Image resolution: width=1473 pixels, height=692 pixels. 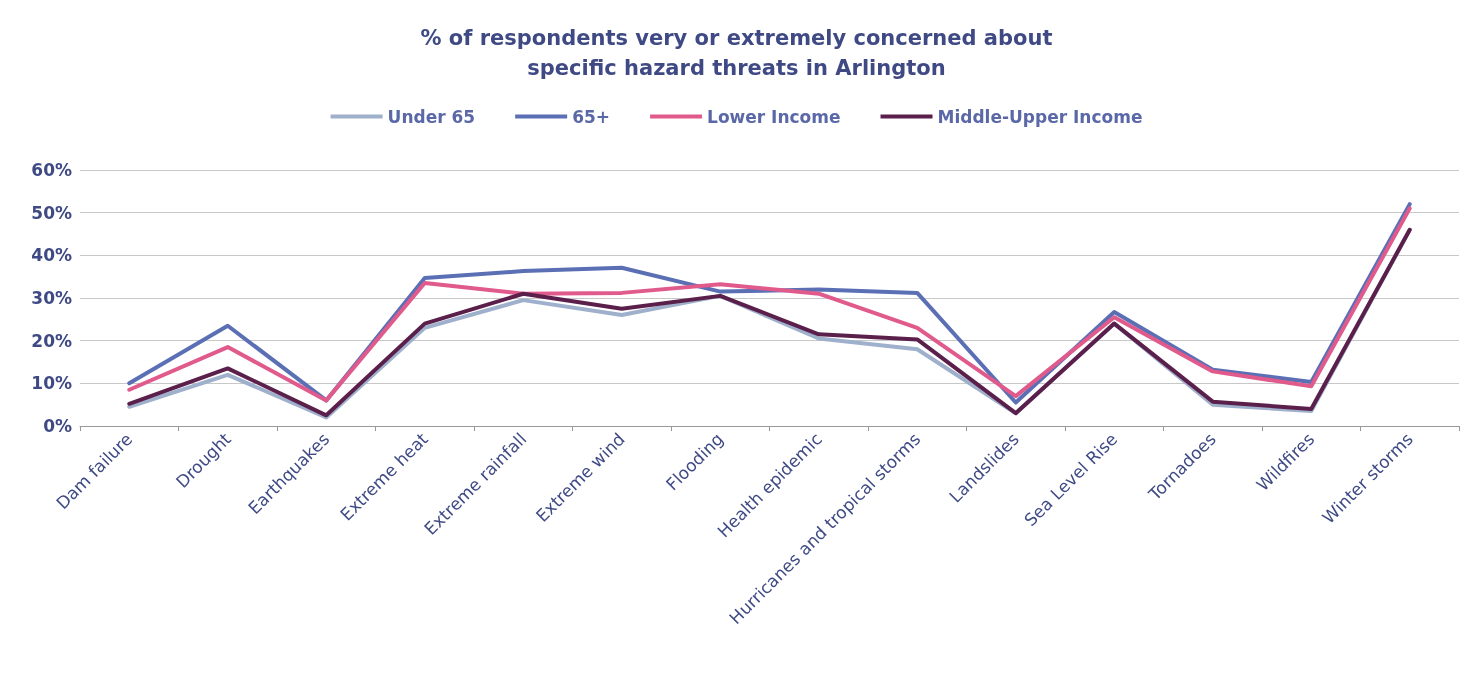 What do you see at coordinates (57, 426) in the screenshot?
I see `y-tick-label: 0%` at bounding box center [57, 426].